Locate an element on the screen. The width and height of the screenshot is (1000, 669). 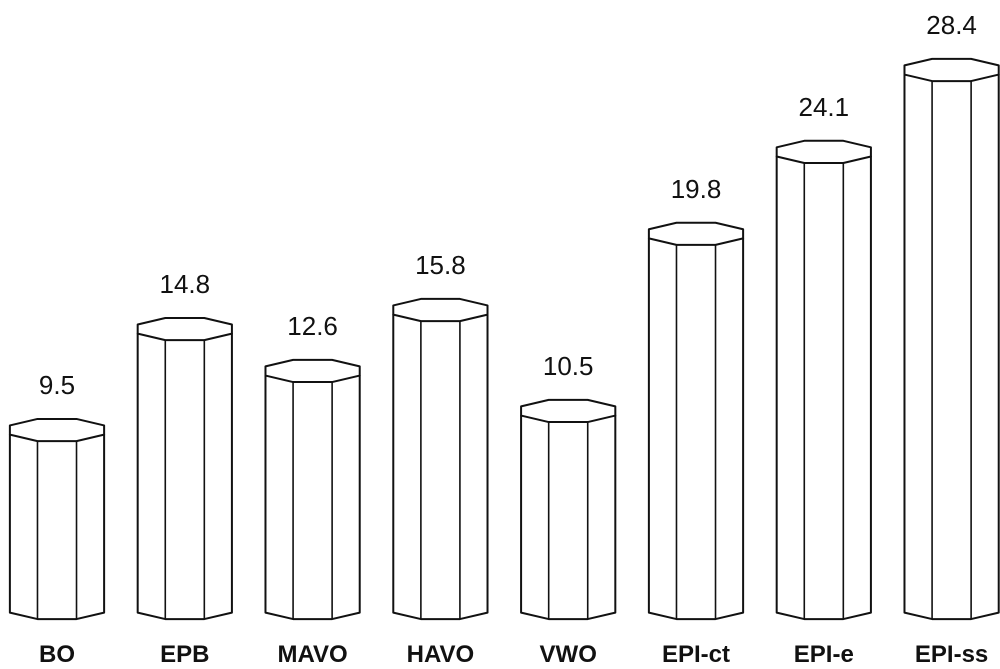
x-tick-label: MAVO is located at coordinates (312, 654).